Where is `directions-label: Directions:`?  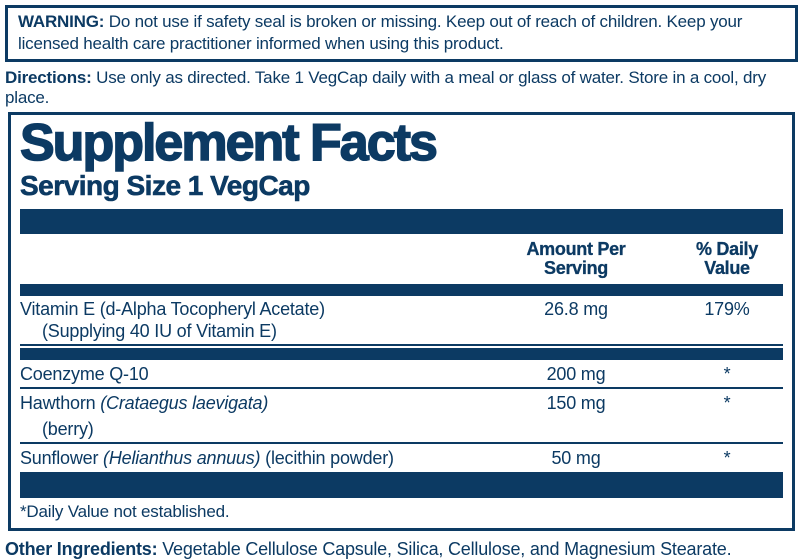 directions-label: Directions: is located at coordinates (48, 77).